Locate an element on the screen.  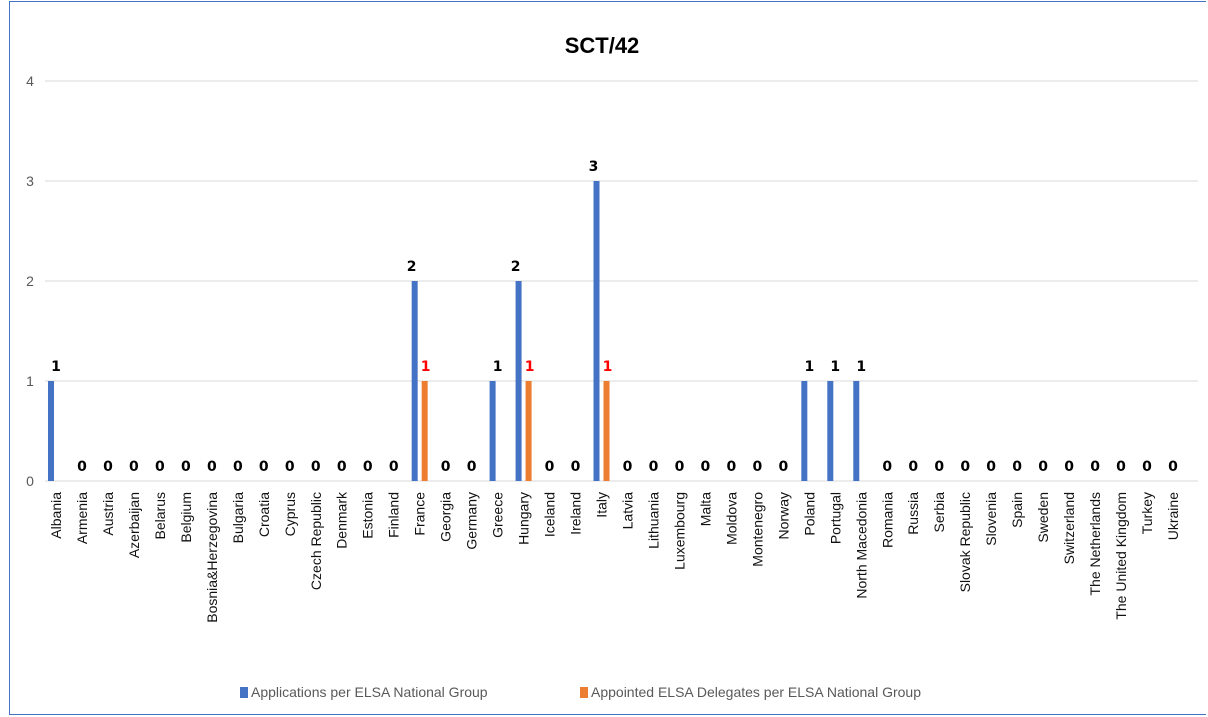
category-label: Austria is located at coordinates (108, 514).